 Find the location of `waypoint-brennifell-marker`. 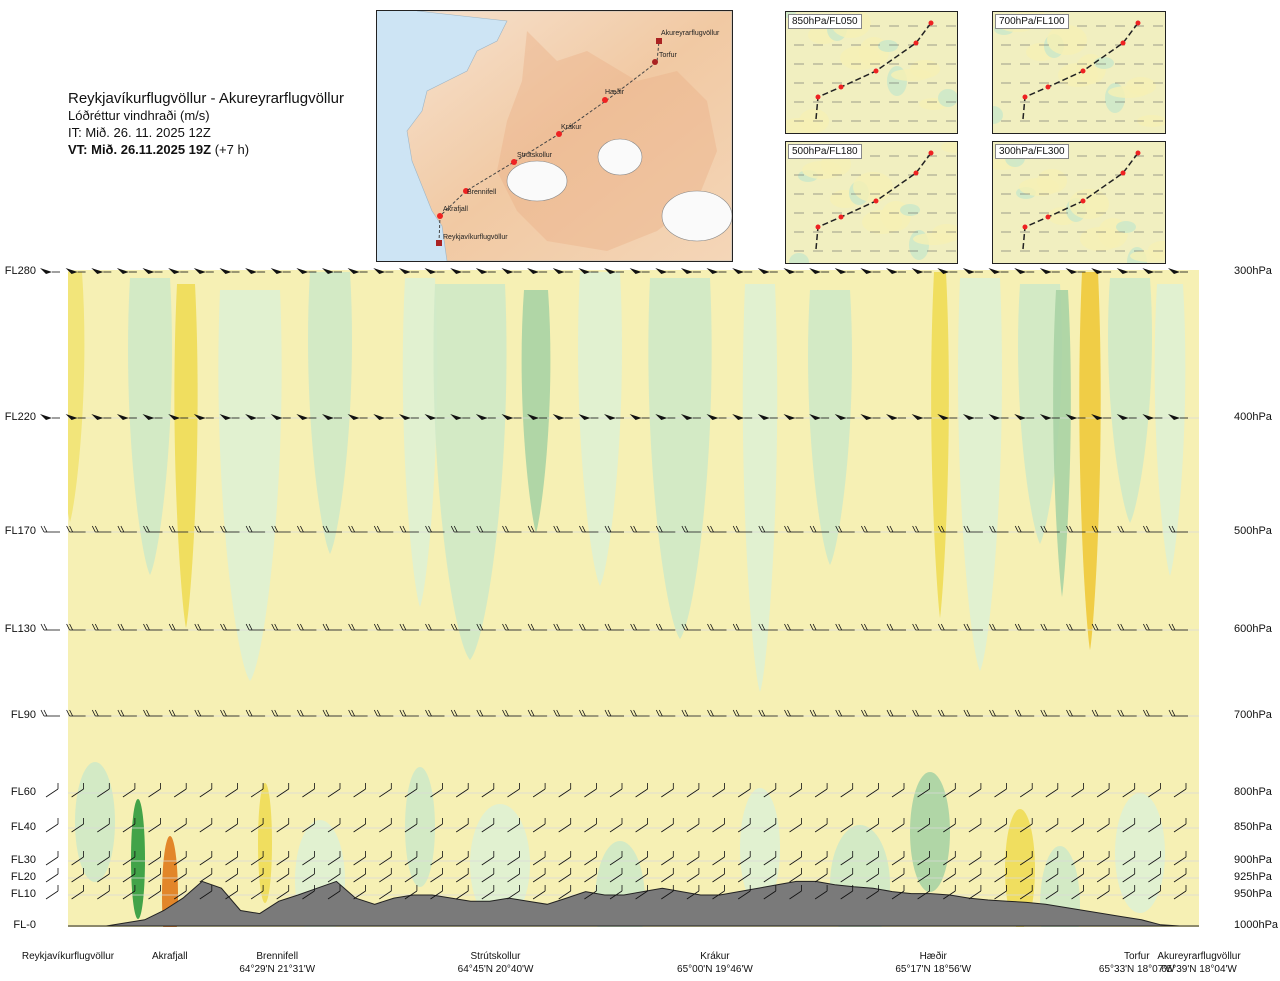

waypoint-brennifell-marker is located at coordinates (466, 191).